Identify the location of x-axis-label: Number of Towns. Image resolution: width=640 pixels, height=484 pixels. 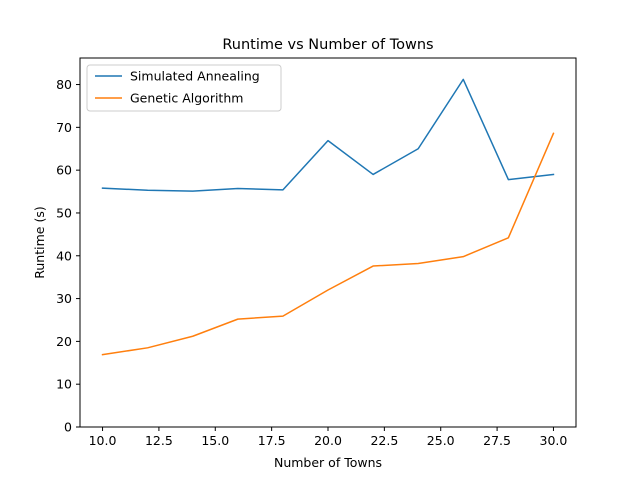
(328, 462).